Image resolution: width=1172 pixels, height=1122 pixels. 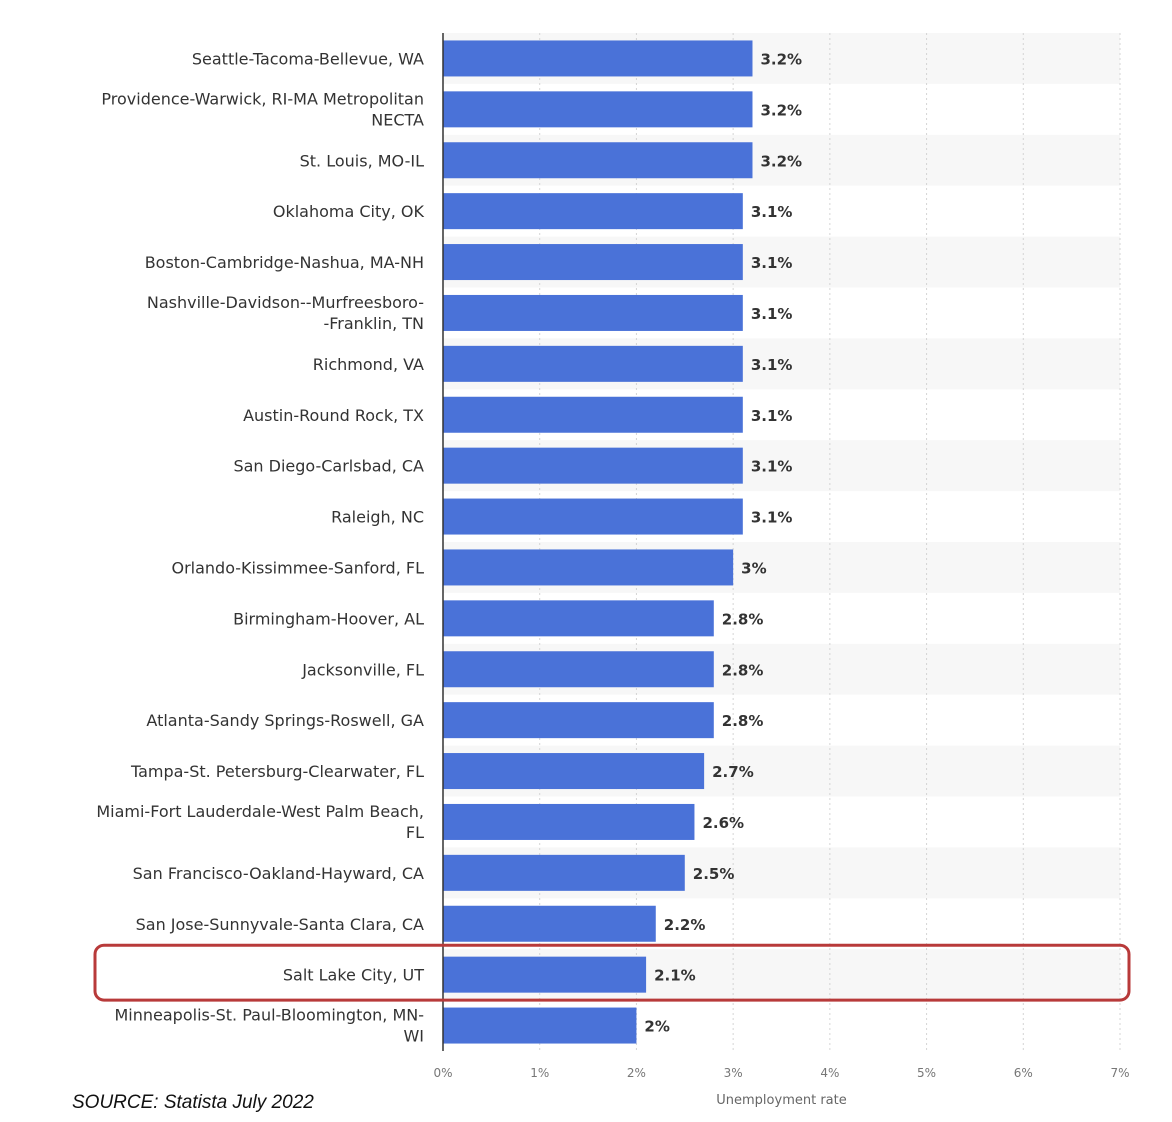 What do you see at coordinates (926, 1073) in the screenshot?
I see `x-tick-label: 5%` at bounding box center [926, 1073].